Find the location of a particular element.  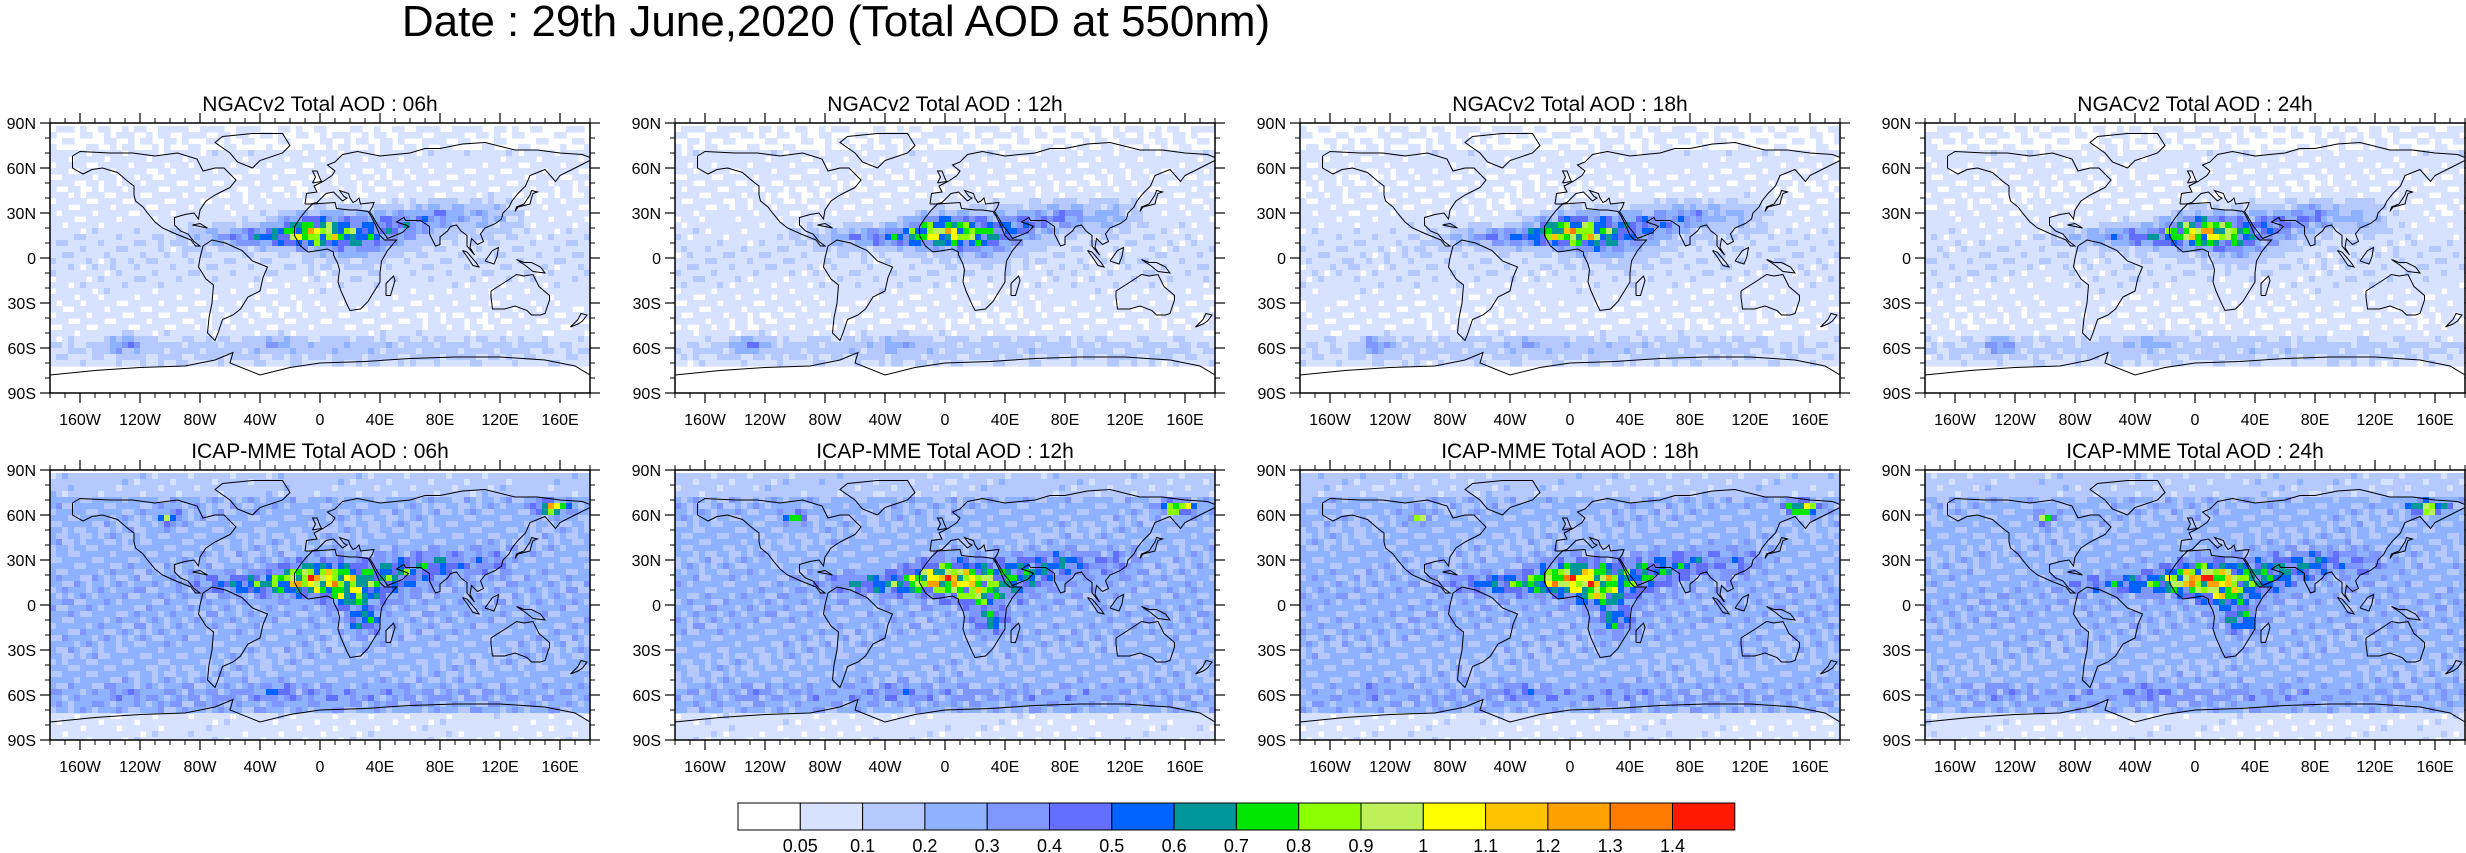

colorbar-label: 1 is located at coordinates (1423, 844).